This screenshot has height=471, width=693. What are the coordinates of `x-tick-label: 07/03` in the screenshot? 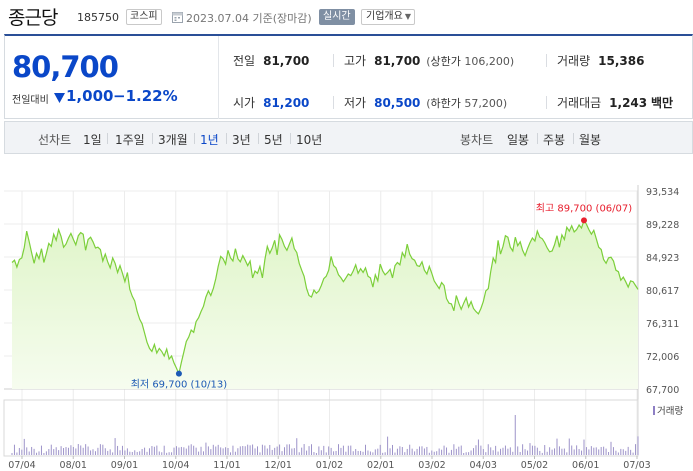 It's located at (636, 465).